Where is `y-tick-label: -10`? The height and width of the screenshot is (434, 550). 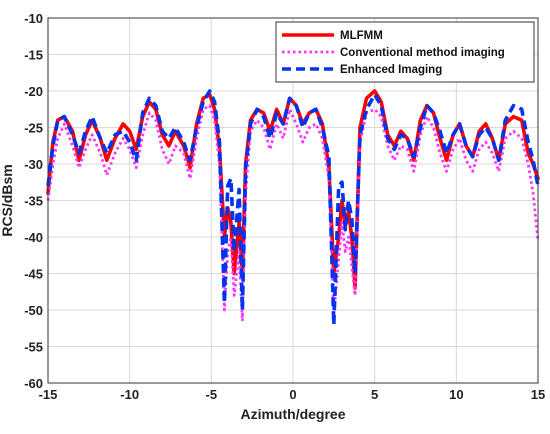
y-tick-label: -10 is located at coordinates (33, 18).